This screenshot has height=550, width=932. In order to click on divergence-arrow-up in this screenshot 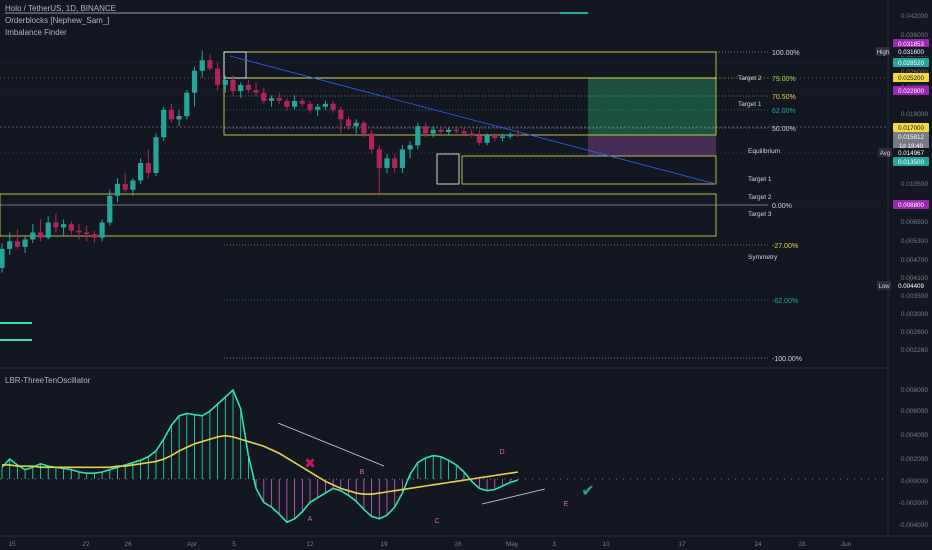, I will do `click(513, 496)`.